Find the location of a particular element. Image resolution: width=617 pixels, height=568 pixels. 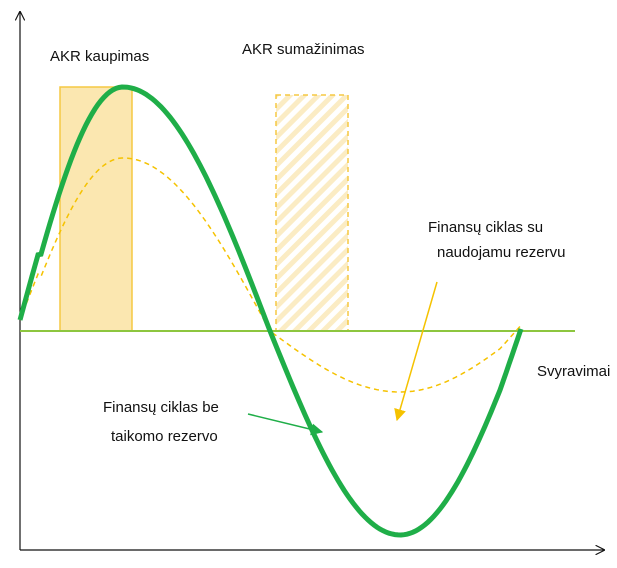

label: Svyravimai is located at coordinates (573, 371).